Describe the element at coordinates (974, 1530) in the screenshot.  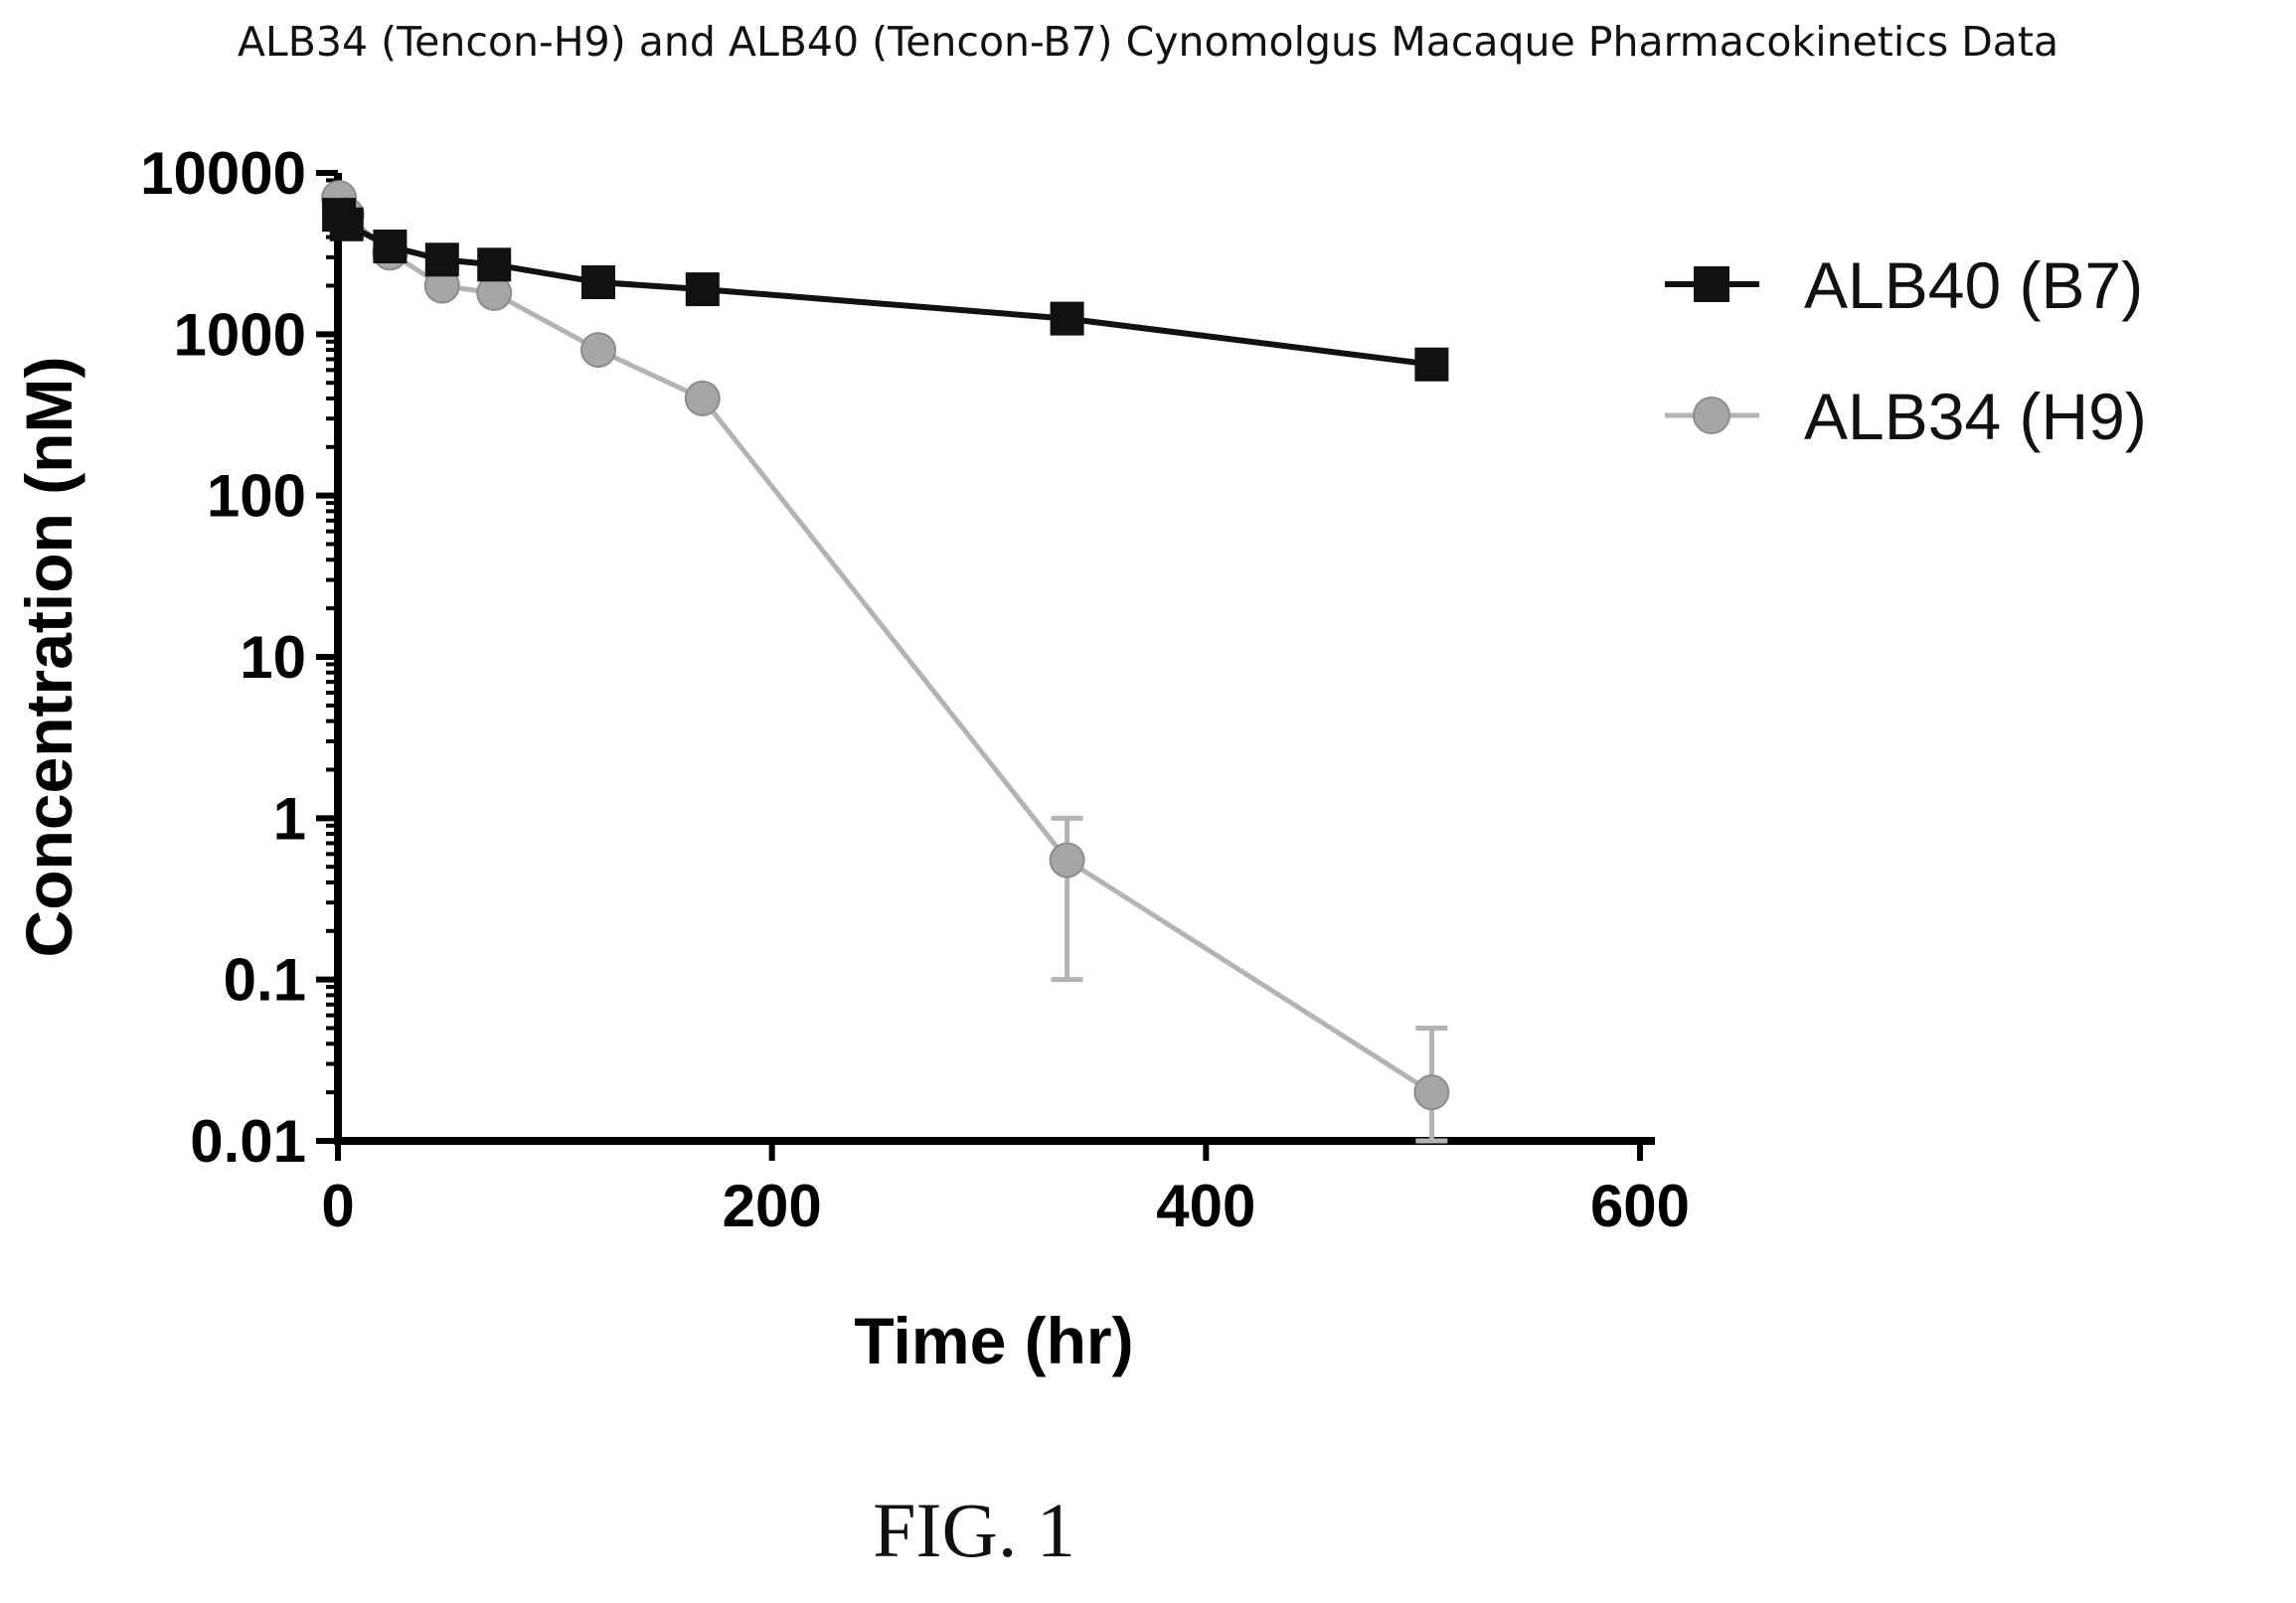
I see `figure-caption: FIG. 1` at that location.